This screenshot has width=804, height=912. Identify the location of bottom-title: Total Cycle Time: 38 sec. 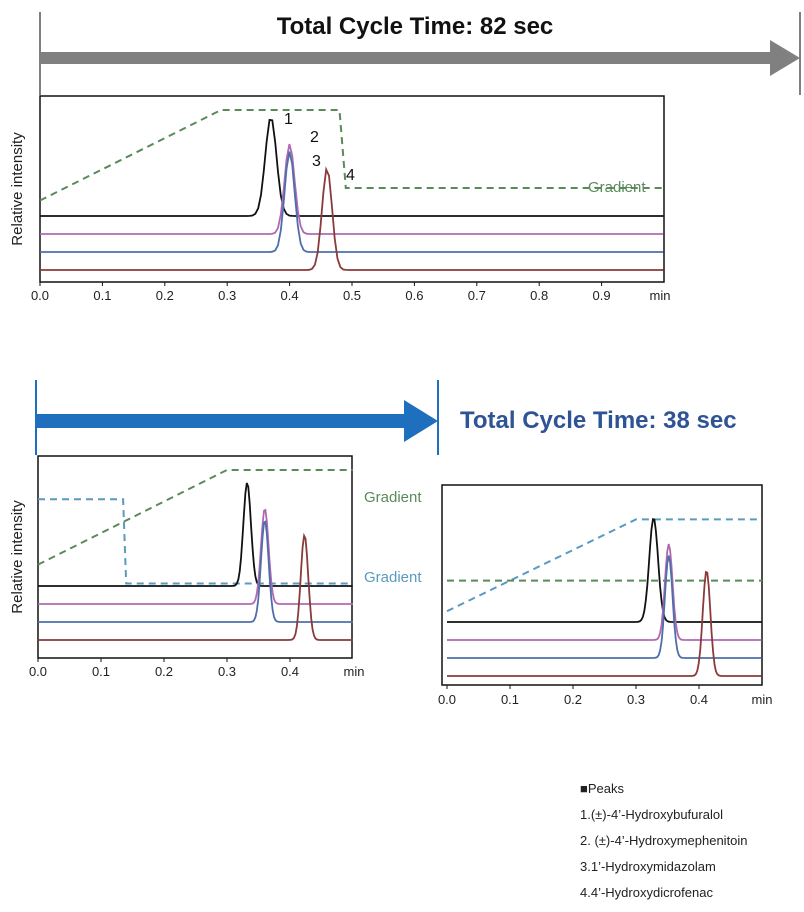
(598, 420).